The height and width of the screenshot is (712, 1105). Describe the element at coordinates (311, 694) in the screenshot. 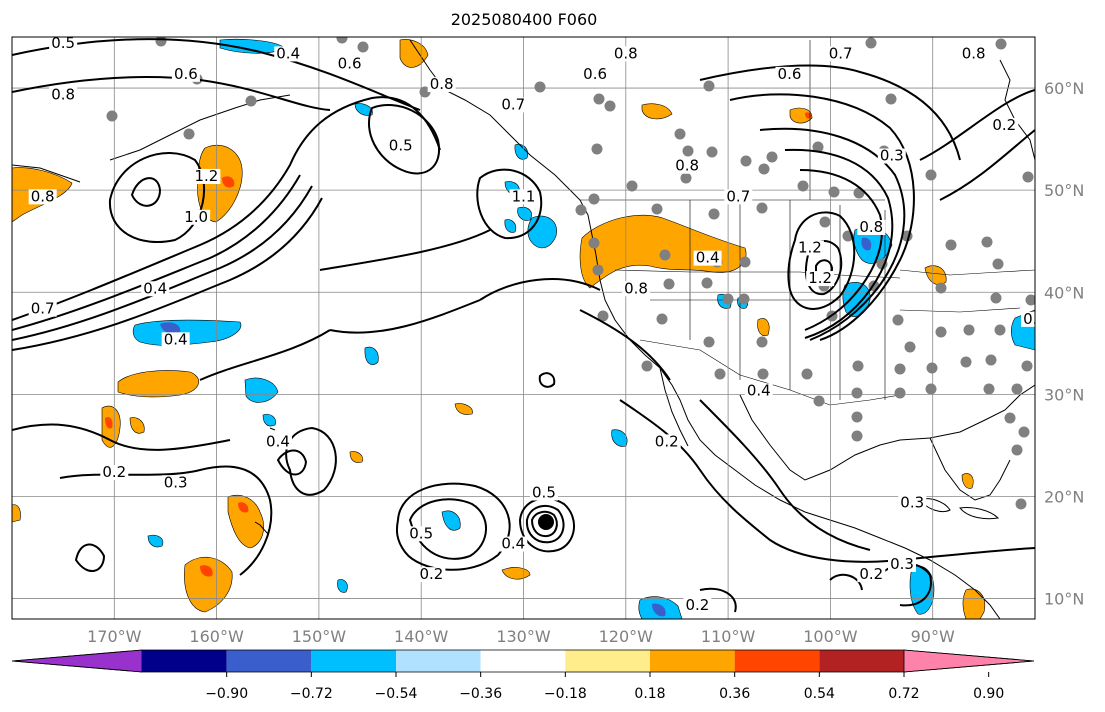

I see `colorbar-tick-label: −0.72` at that location.